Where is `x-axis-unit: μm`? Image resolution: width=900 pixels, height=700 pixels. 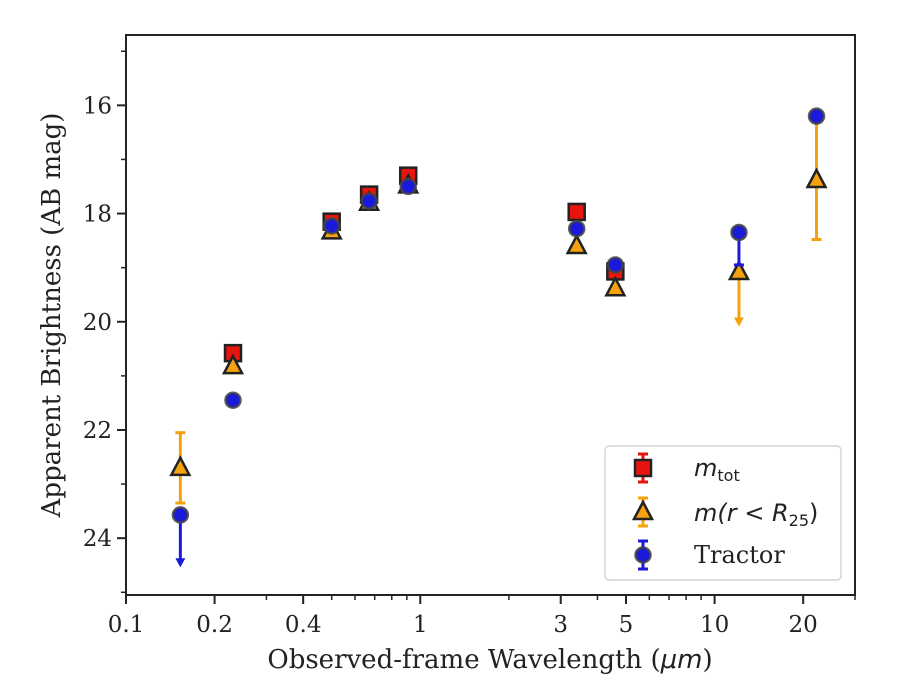
x-axis-unit: μm is located at coordinates (681, 660).